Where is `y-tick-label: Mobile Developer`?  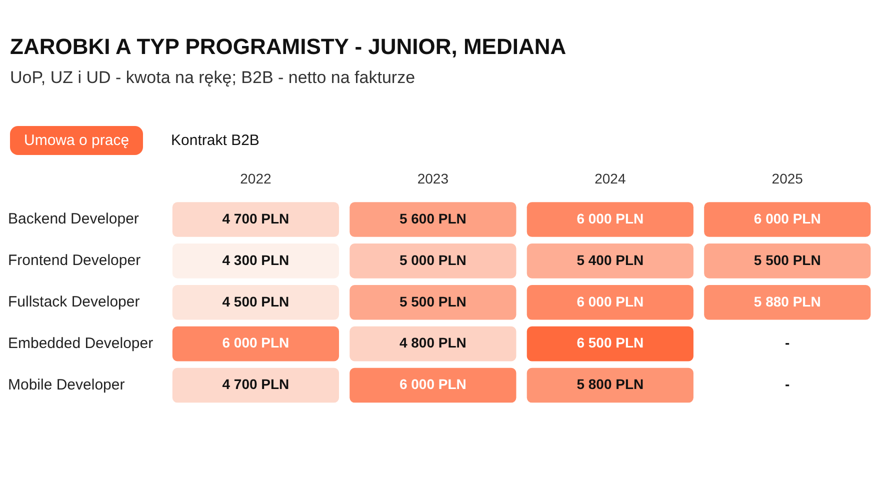
y-tick-label: Mobile Developer is located at coordinates (66, 385).